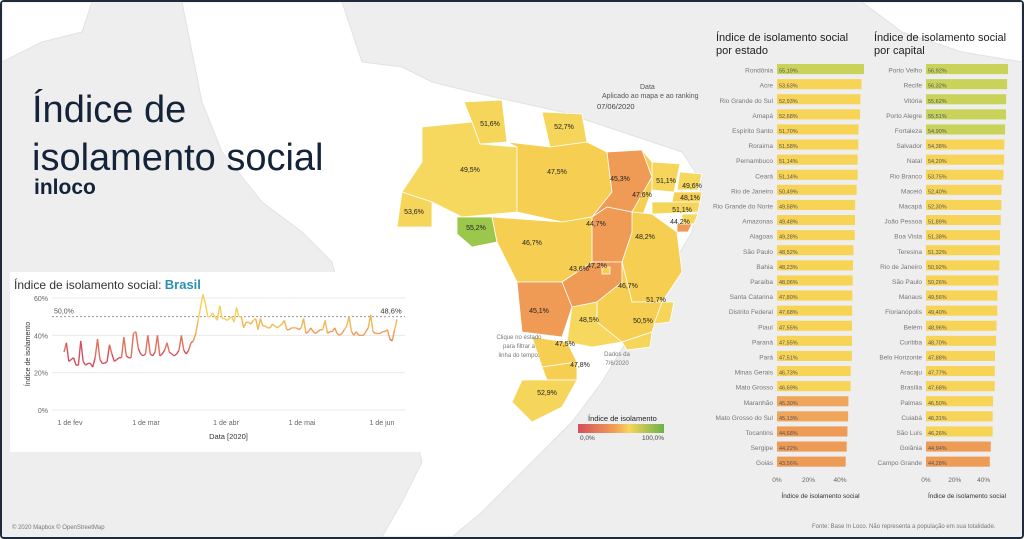 The image size is (1024, 539). What do you see at coordinates (664, 313) in the screenshot?
I see `state-espirito-santo` at bounding box center [664, 313].